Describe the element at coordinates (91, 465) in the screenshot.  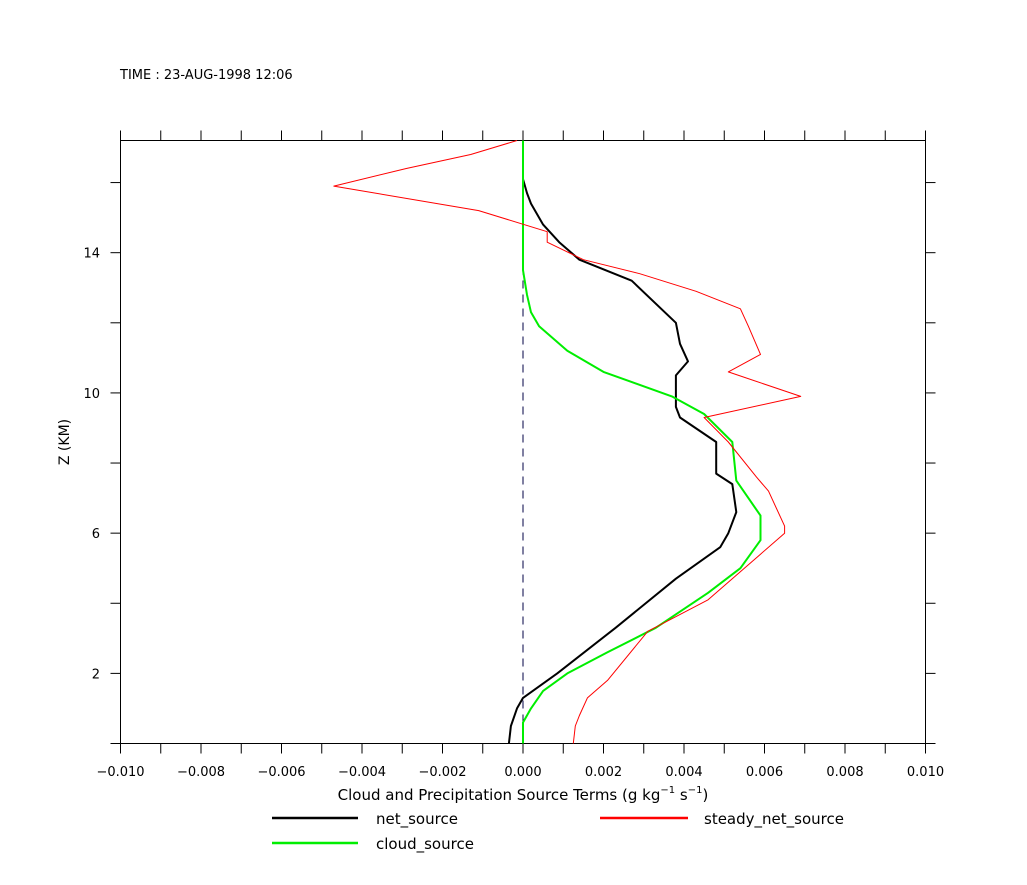
I see `y-tick-labels: 2 6 10 14` at that location.